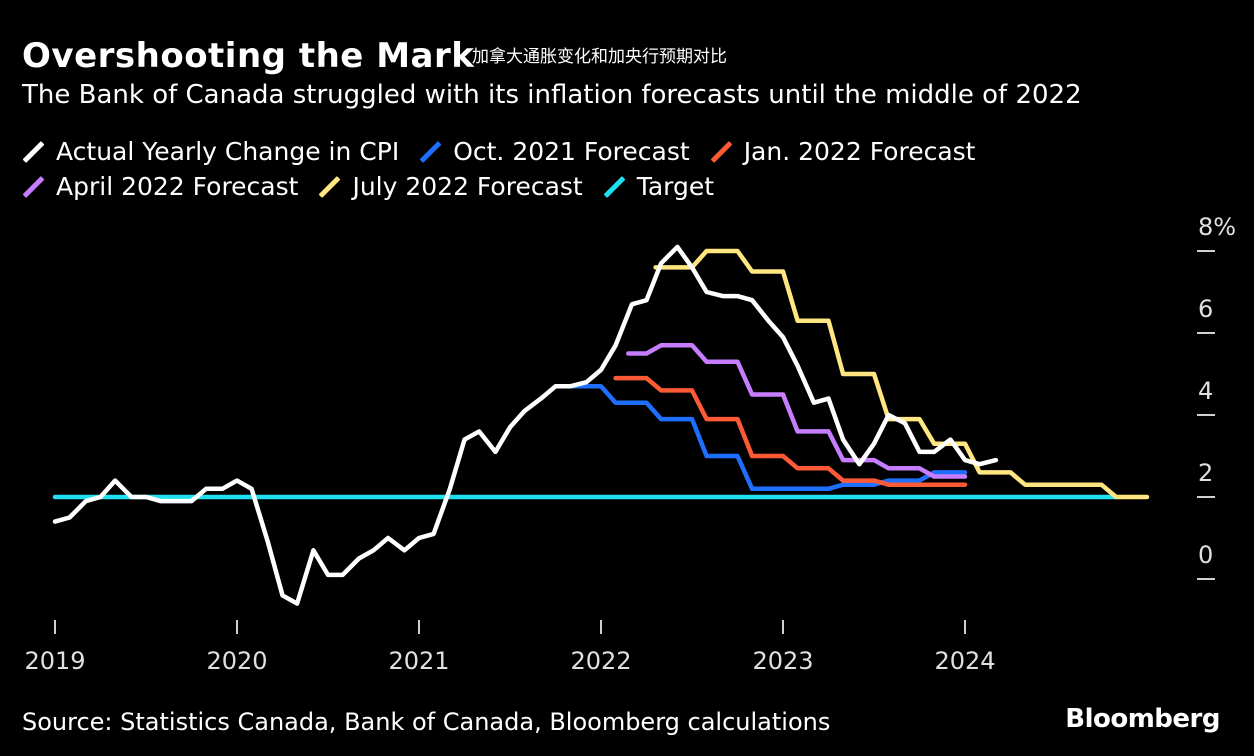 The height and width of the screenshot is (756, 1254). Describe the element at coordinates (228, 151) in the screenshot. I see `legend-label: Actual Yearly Change in CPI` at that location.